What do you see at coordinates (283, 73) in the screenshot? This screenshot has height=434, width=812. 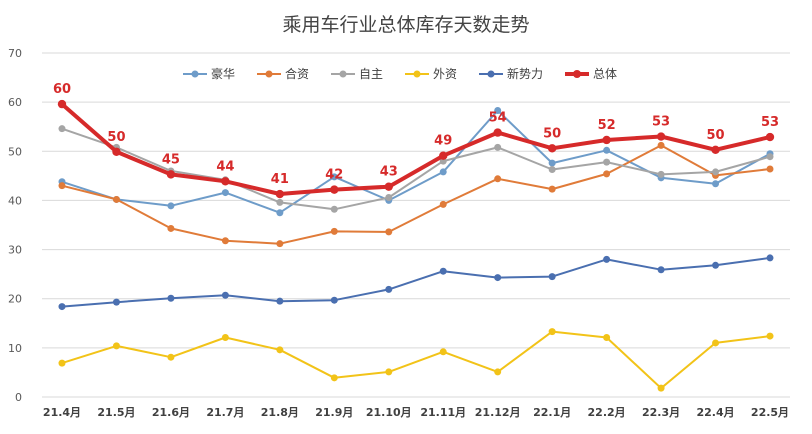 I see `legend-item: 合资` at bounding box center [283, 73].